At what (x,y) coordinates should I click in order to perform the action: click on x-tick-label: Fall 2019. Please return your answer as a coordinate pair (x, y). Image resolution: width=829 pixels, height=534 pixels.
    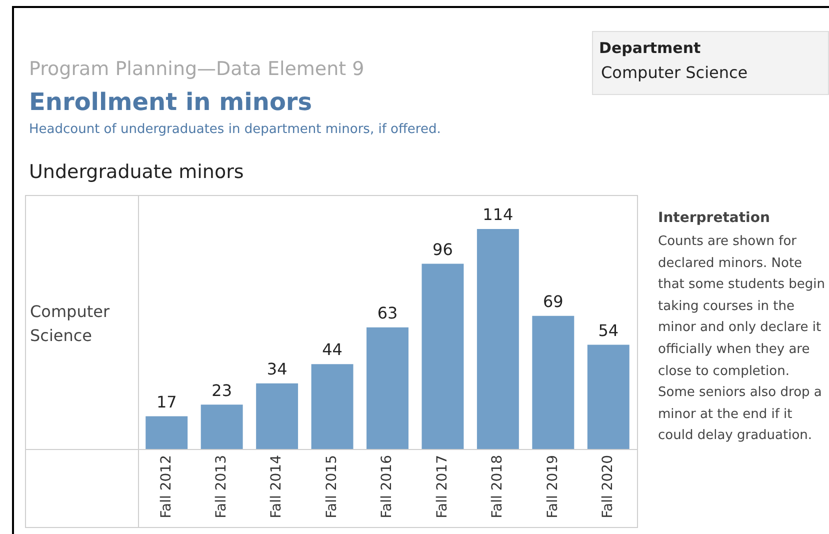
    Looking at the image, I should click on (552, 486).